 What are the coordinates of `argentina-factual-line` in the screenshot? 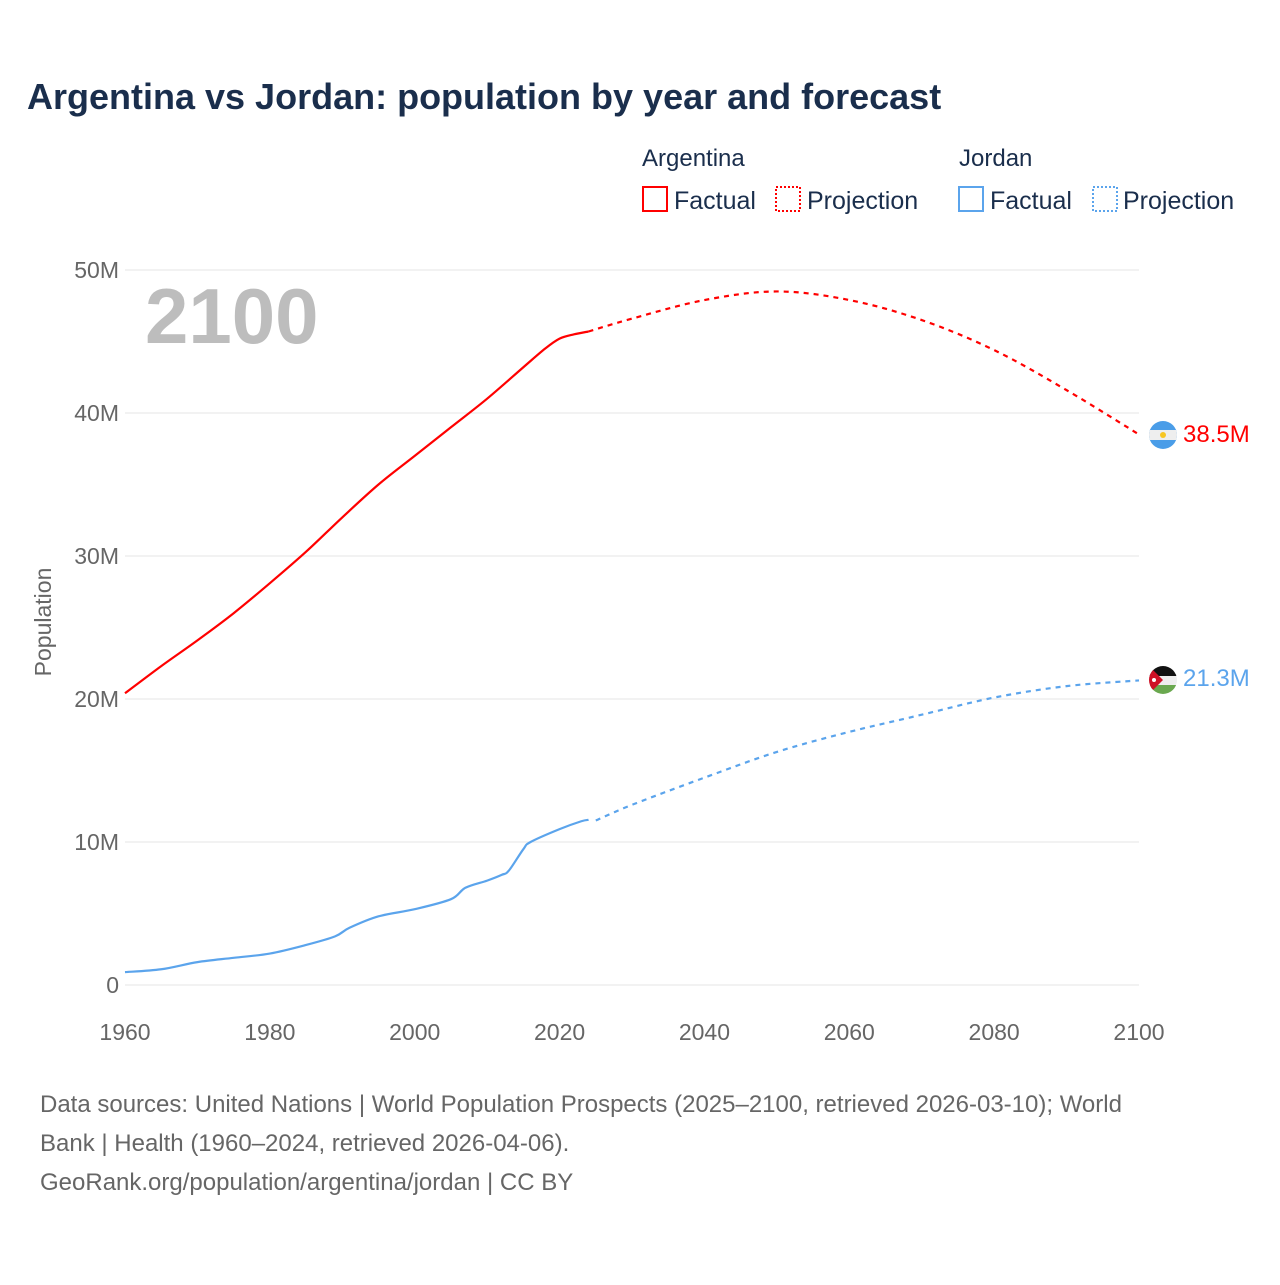 It's located at (356, 512).